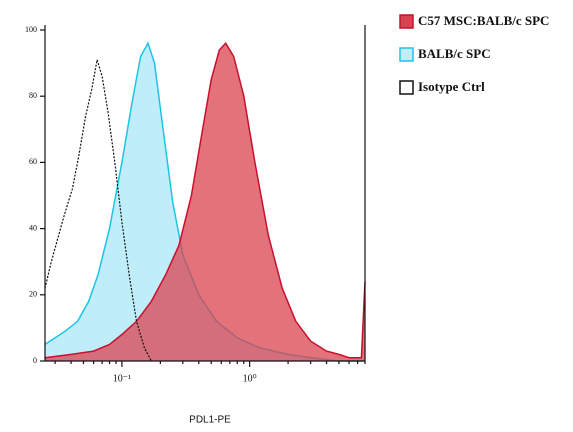 This screenshot has width=573, height=432. I want to click on y-tick-label: 80, so click(33, 95).